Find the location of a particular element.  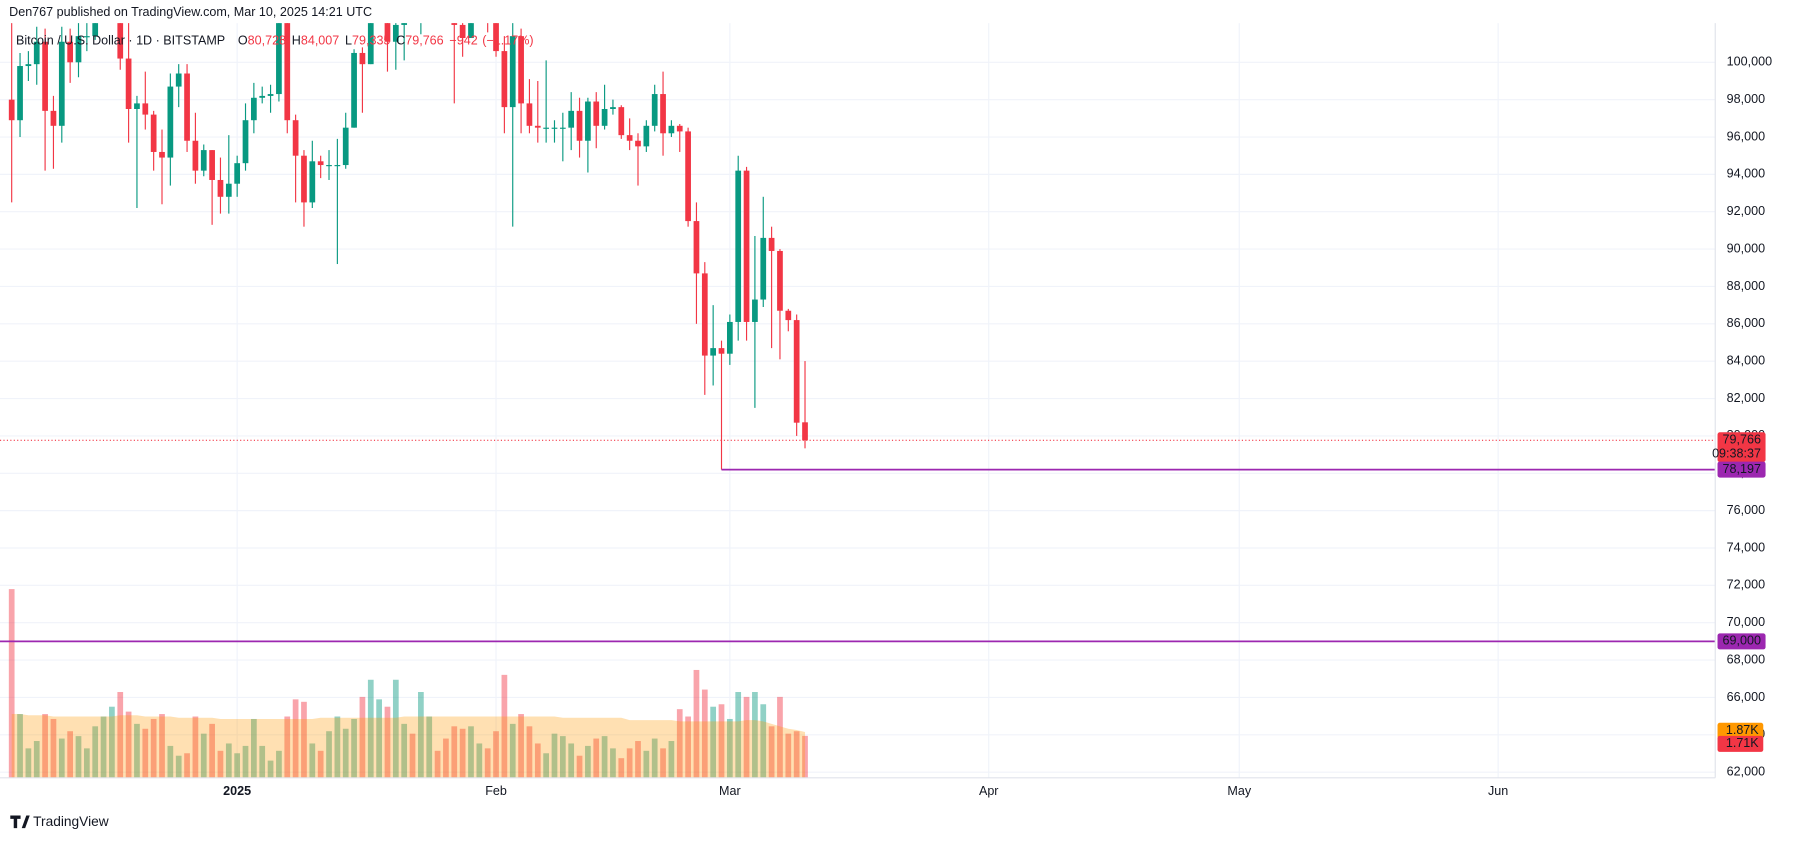

y-tick-label: 68,000 is located at coordinates (1746, 659).